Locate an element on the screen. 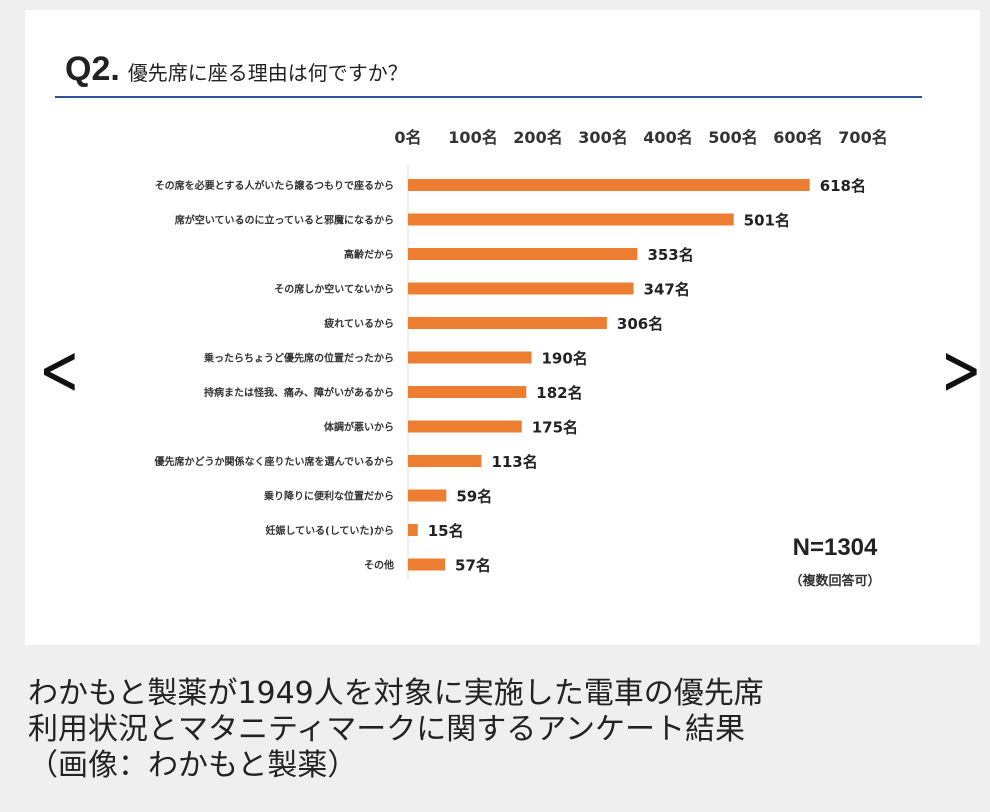 The image size is (990, 812). data-label: 59名 is located at coordinates (474, 497).